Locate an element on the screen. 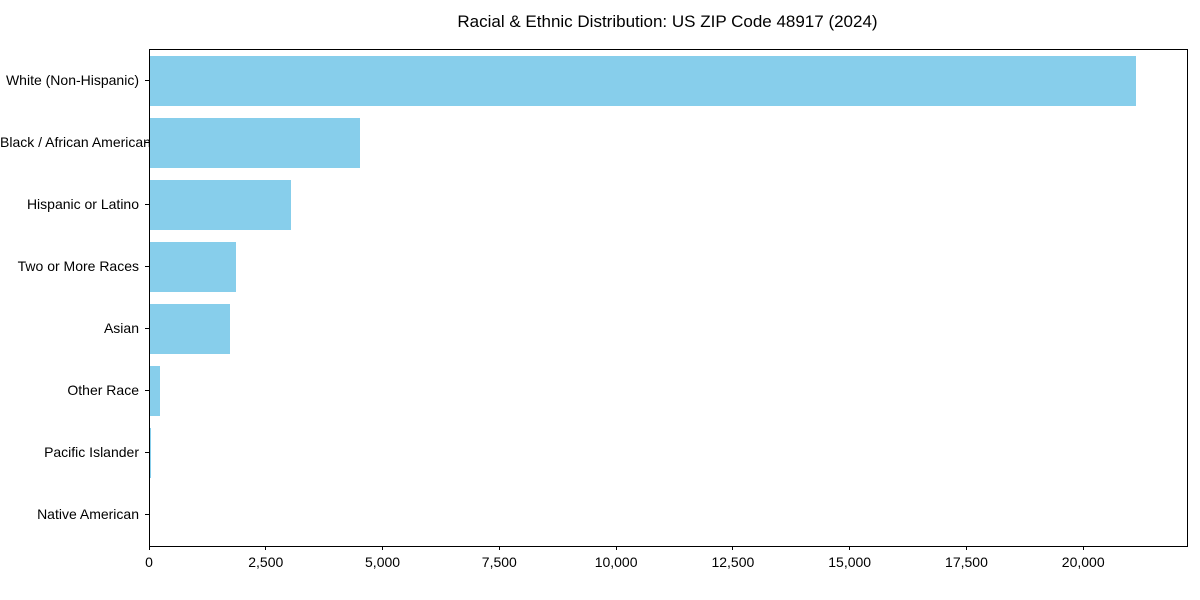  y-tick-label: Pacific Islander is located at coordinates (91, 452).